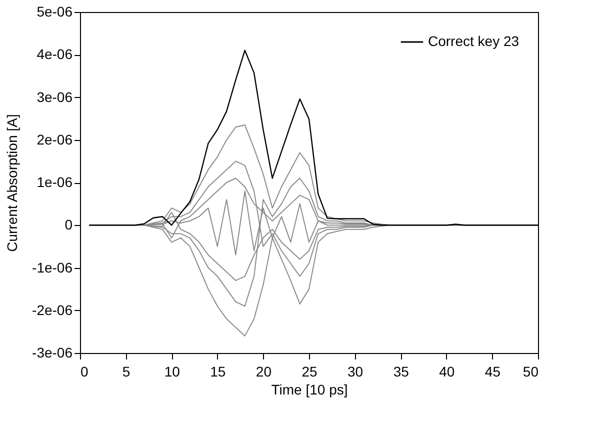  What do you see at coordinates (84, 372) in the screenshot?
I see `x-tick-label: 0` at bounding box center [84, 372].